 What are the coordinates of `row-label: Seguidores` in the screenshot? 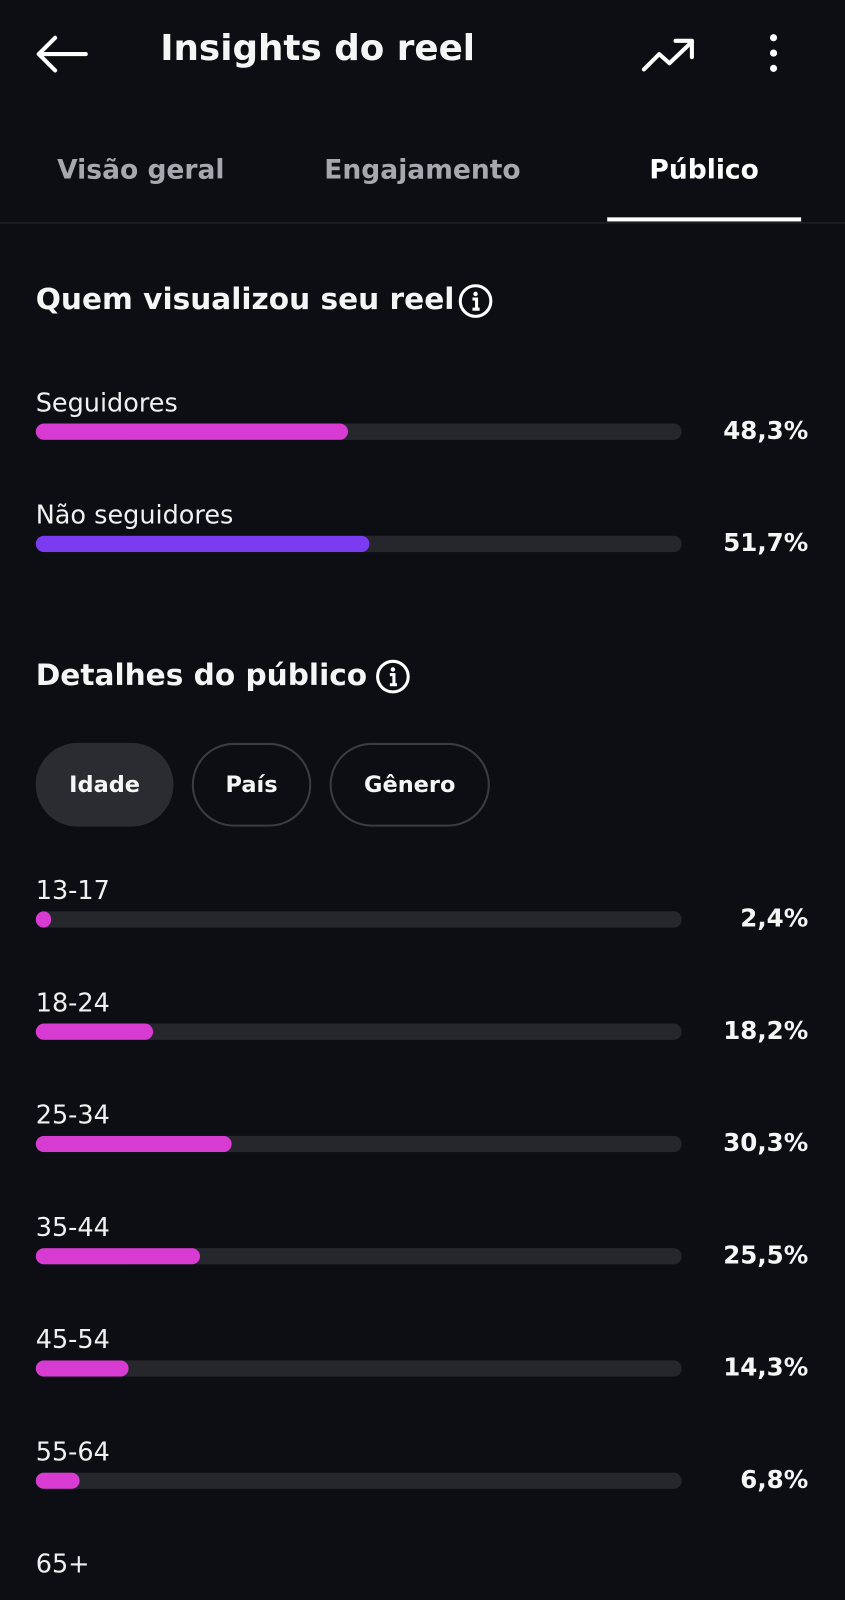 It's located at (106, 402).